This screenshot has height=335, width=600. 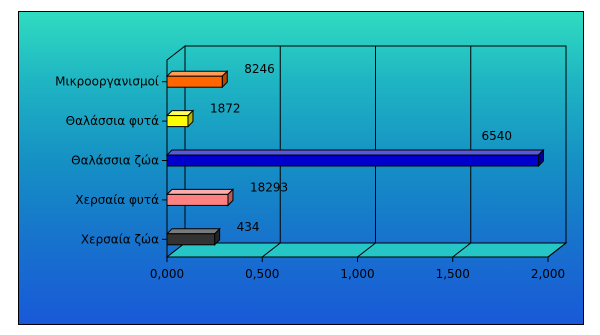 I want to click on category-label: Μικροοργανισμοί, so click(x=107, y=82).